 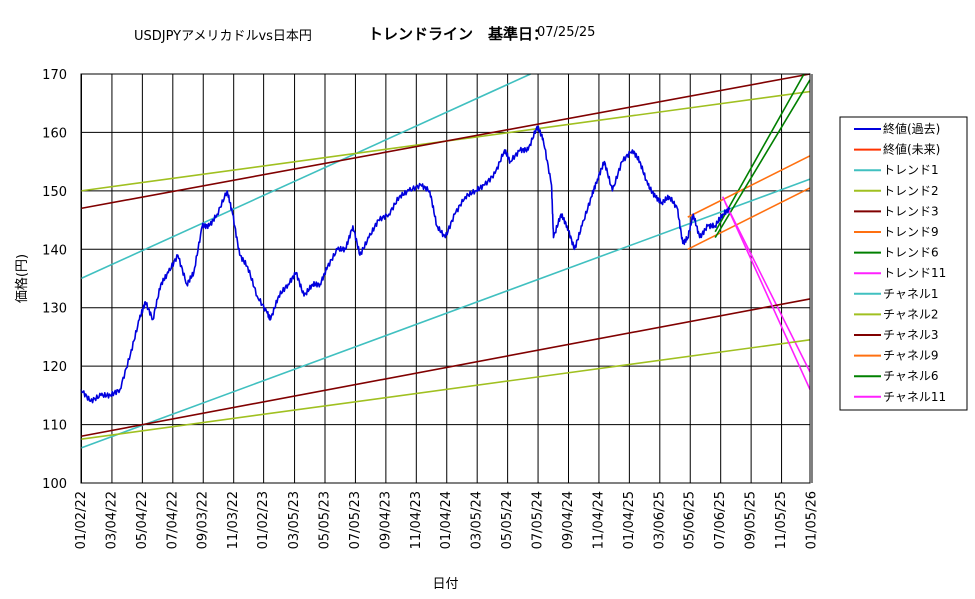 I want to click on y-tick-labels: 100 110 120 130 140 150 160 170, so click(x=54, y=280).